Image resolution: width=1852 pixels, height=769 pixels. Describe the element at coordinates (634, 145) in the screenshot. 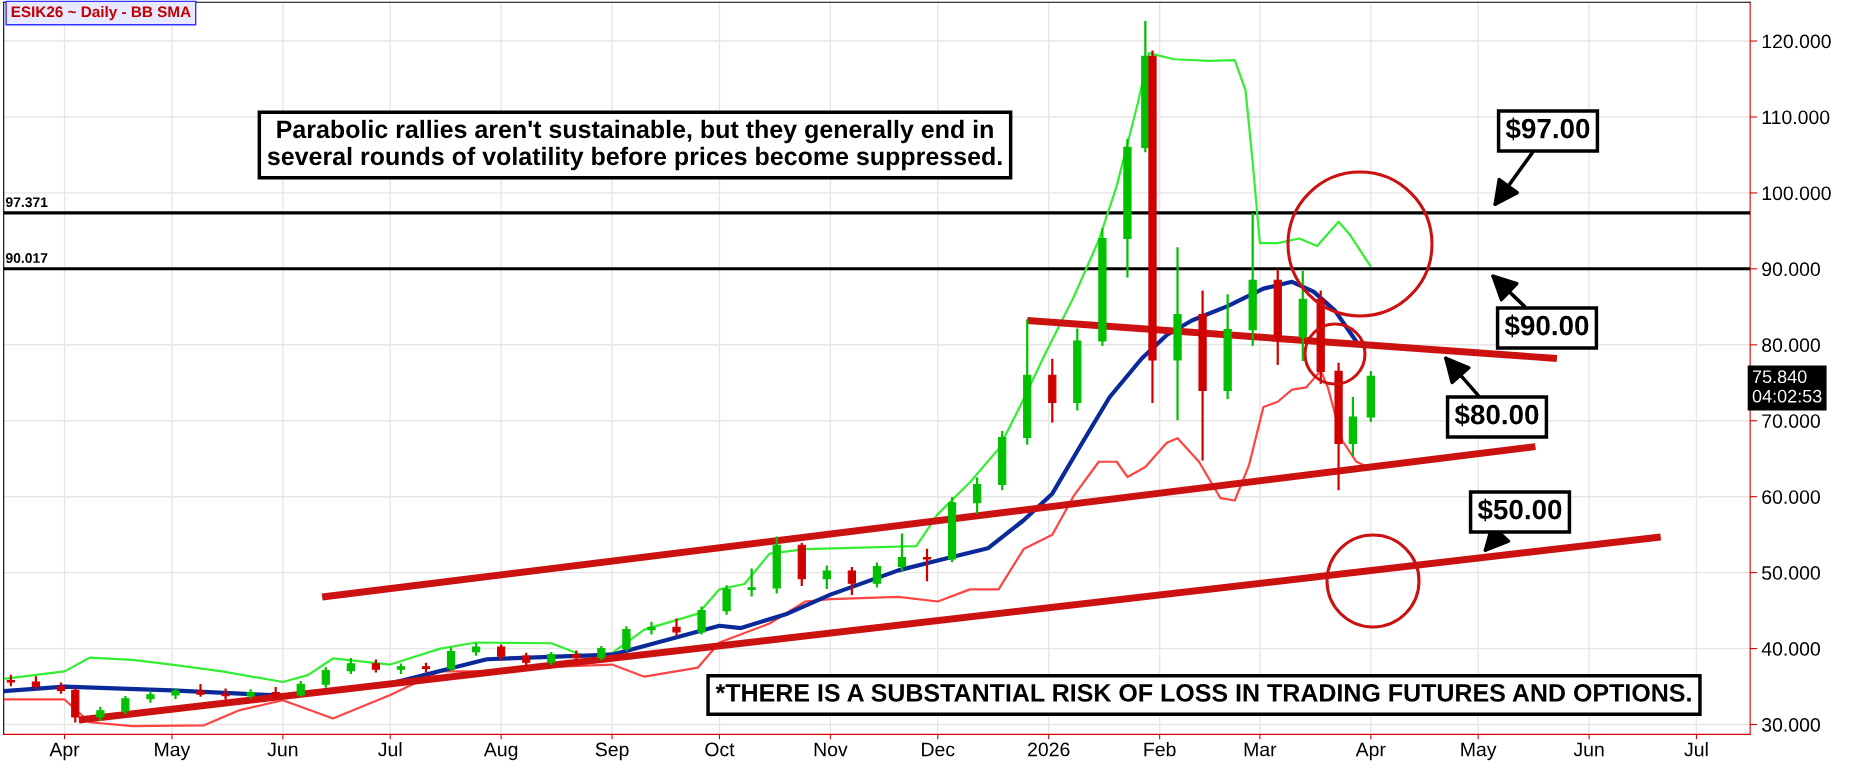

I see `annotation: Parabolic rallies aren't sustainable, but they generally end in several rounds of volatility before prices become suppressed.` at that location.